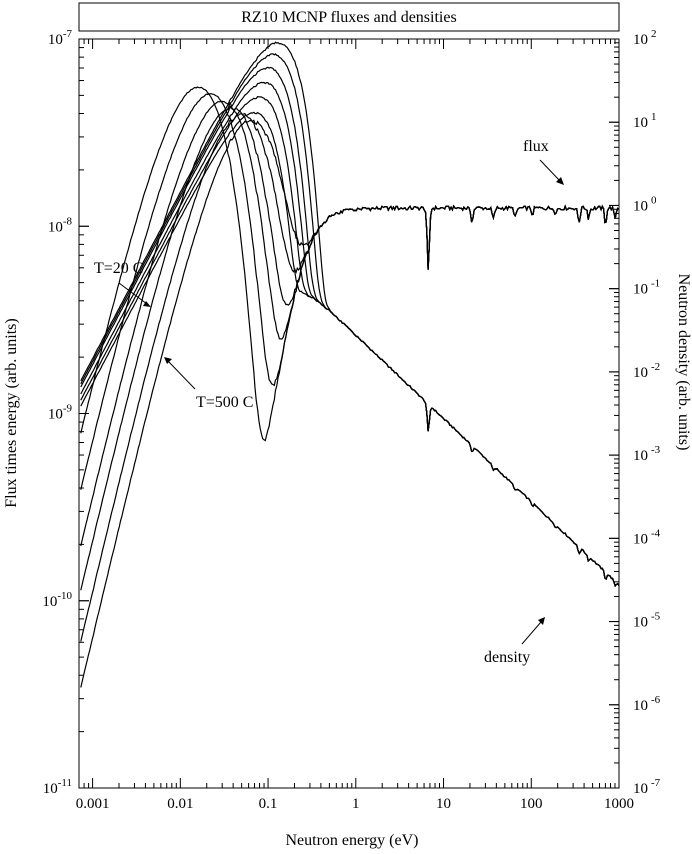 The height and width of the screenshot is (854, 692). What do you see at coordinates (11, 412) in the screenshot?
I see `y-axis-label: Flux times energy (arb. units)` at bounding box center [11, 412].